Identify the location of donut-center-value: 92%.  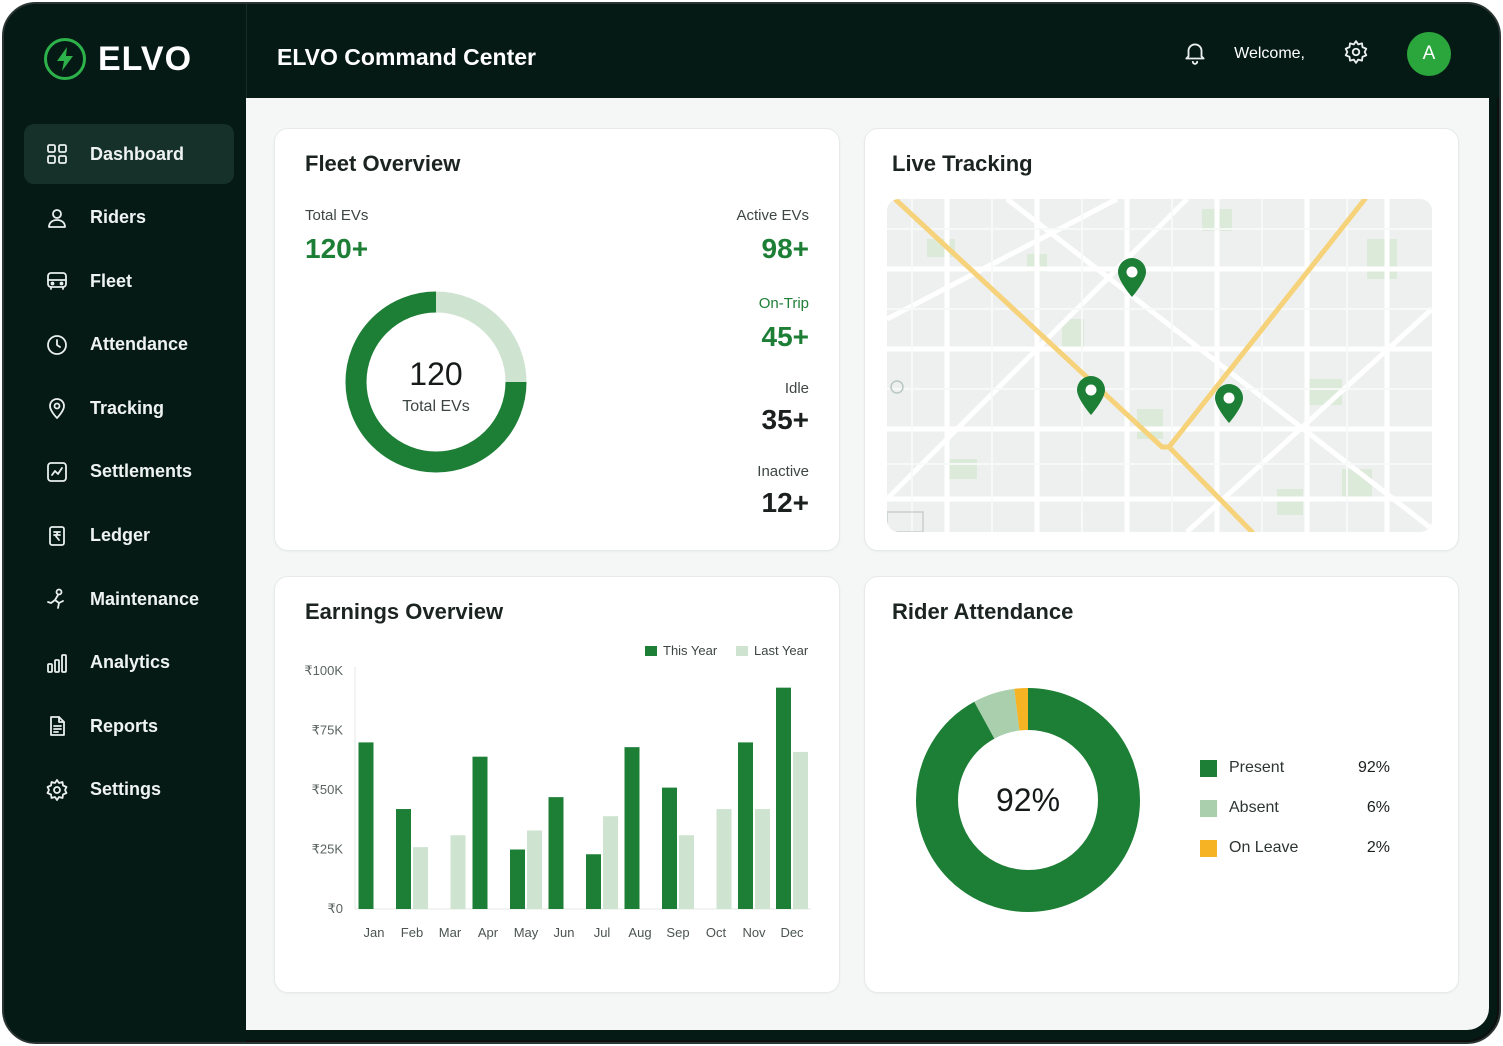
(1028, 800).